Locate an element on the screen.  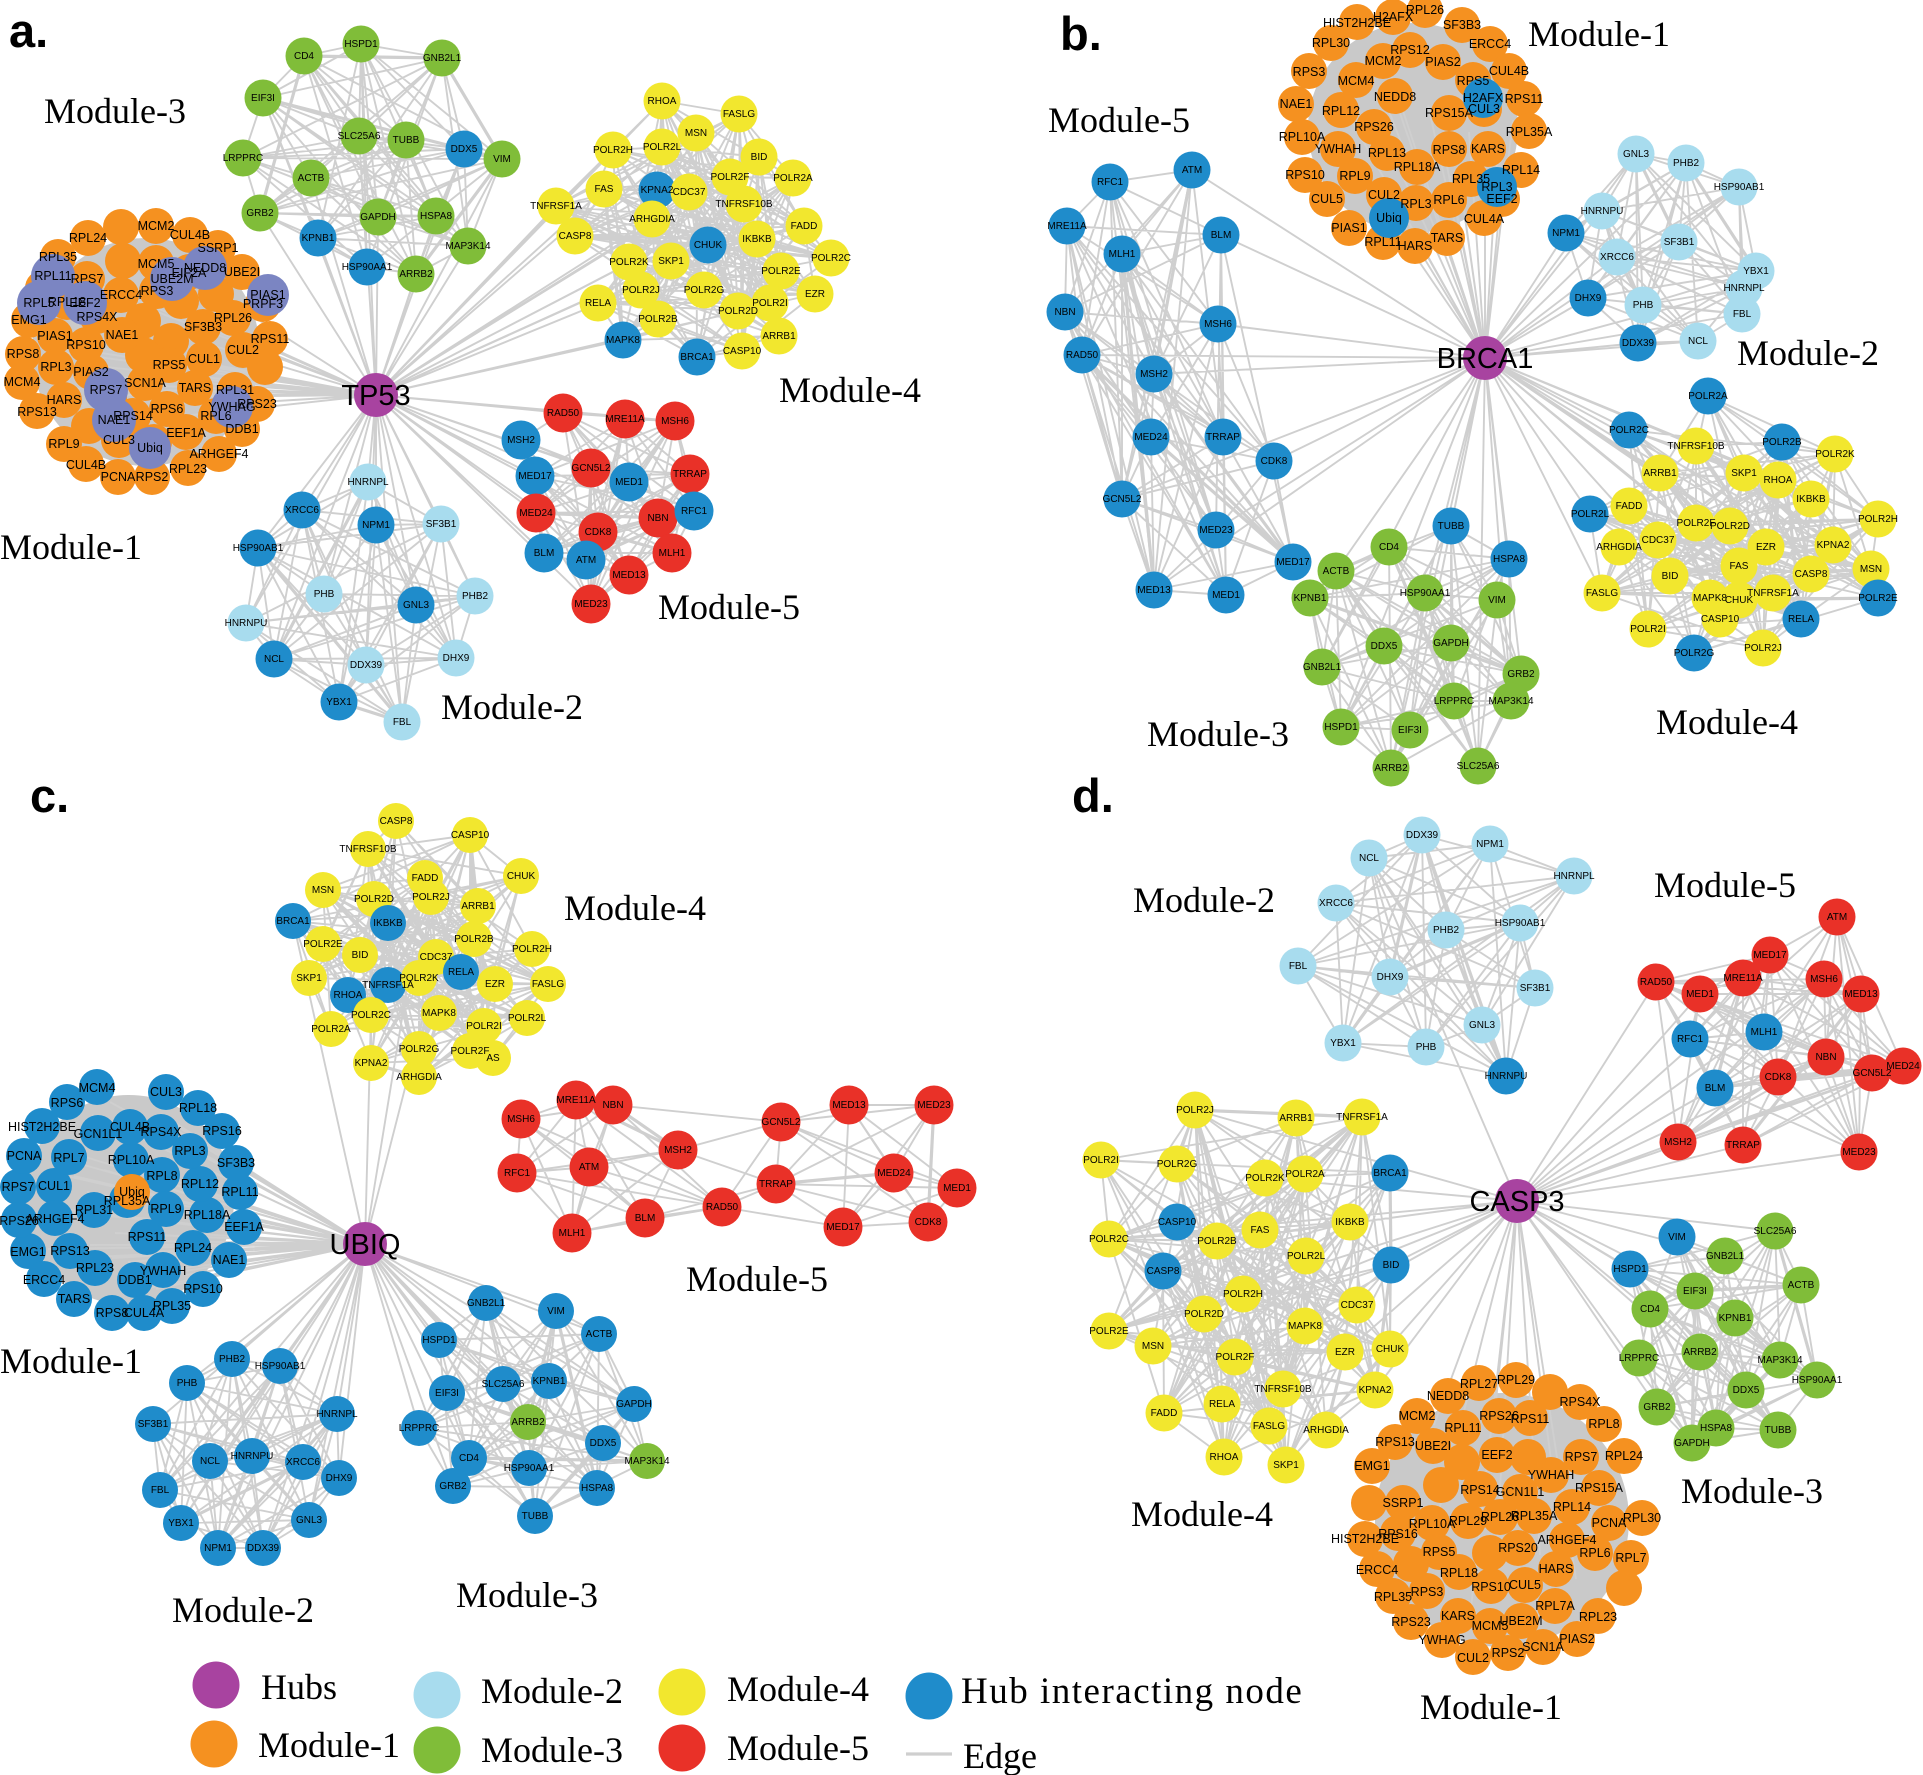
svg-text: SLC25A6 is located at coordinates (1775, 1231).